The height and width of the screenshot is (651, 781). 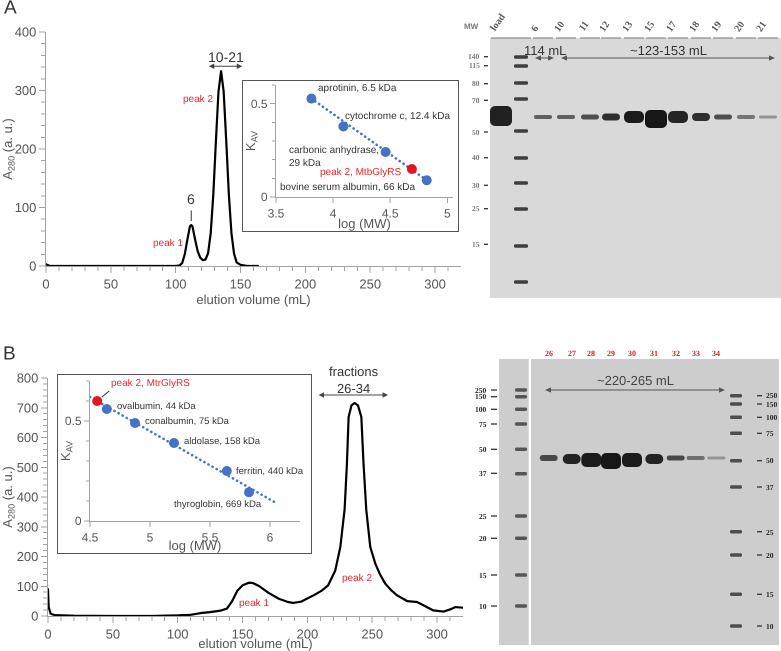 What do you see at coordinates (668, 50) in the screenshot?
I see `text: ~123-153 mL` at bounding box center [668, 50].